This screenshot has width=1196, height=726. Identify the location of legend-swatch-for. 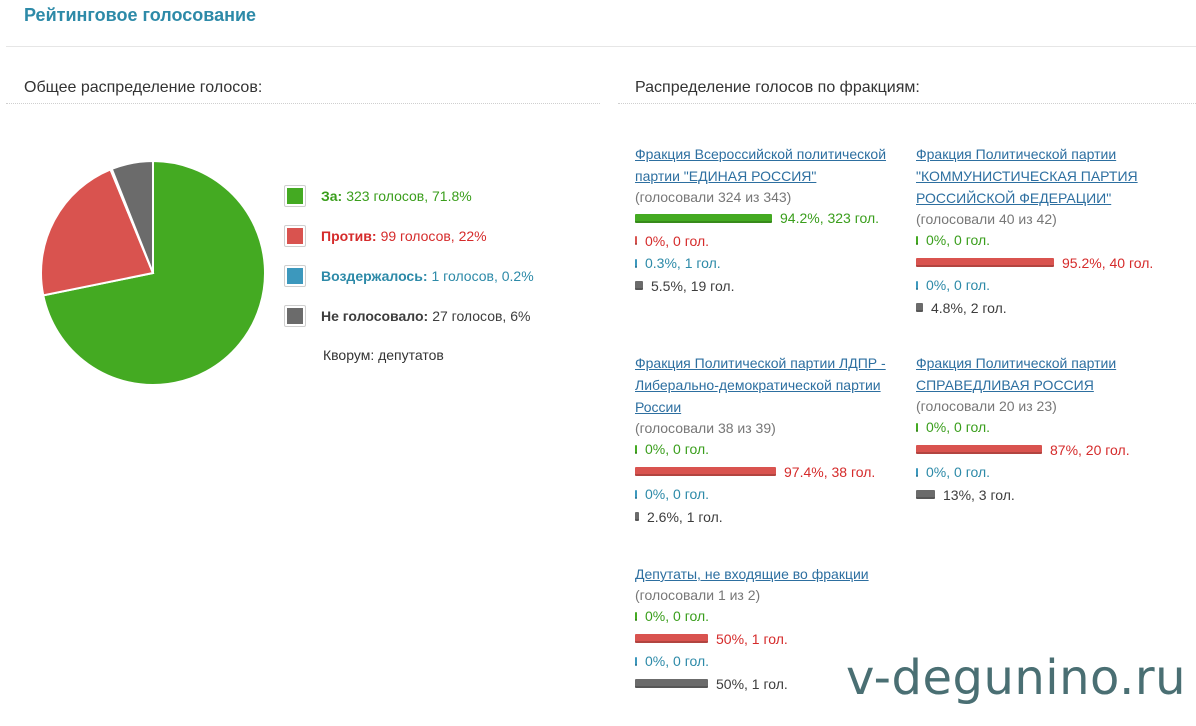
(295, 196).